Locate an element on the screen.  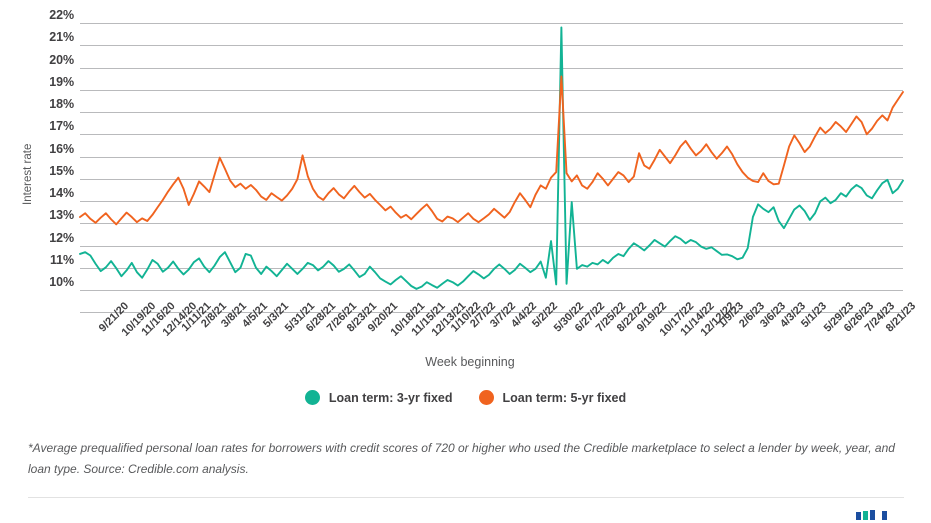
y-tick-label: 11% is located at coordinates (61, 259).